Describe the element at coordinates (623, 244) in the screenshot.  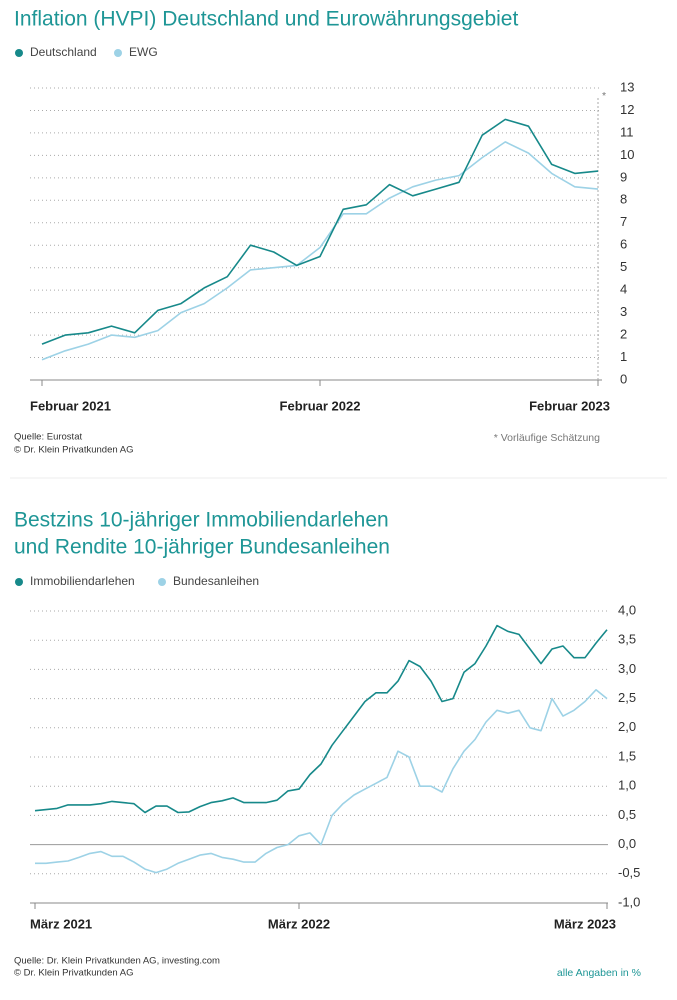
I see `y-tick-label: 6` at that location.